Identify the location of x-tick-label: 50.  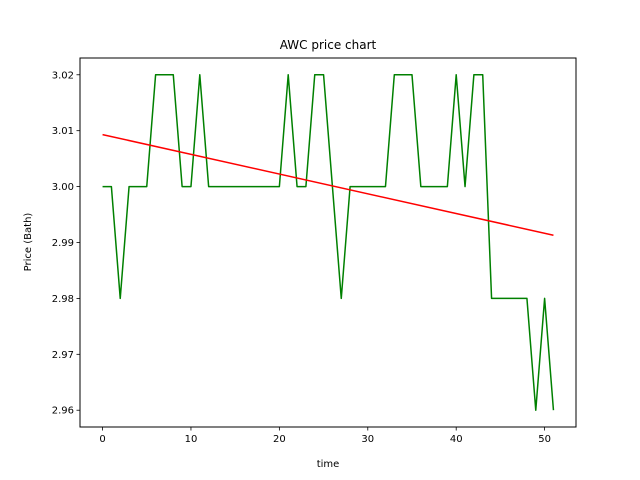
(544, 439).